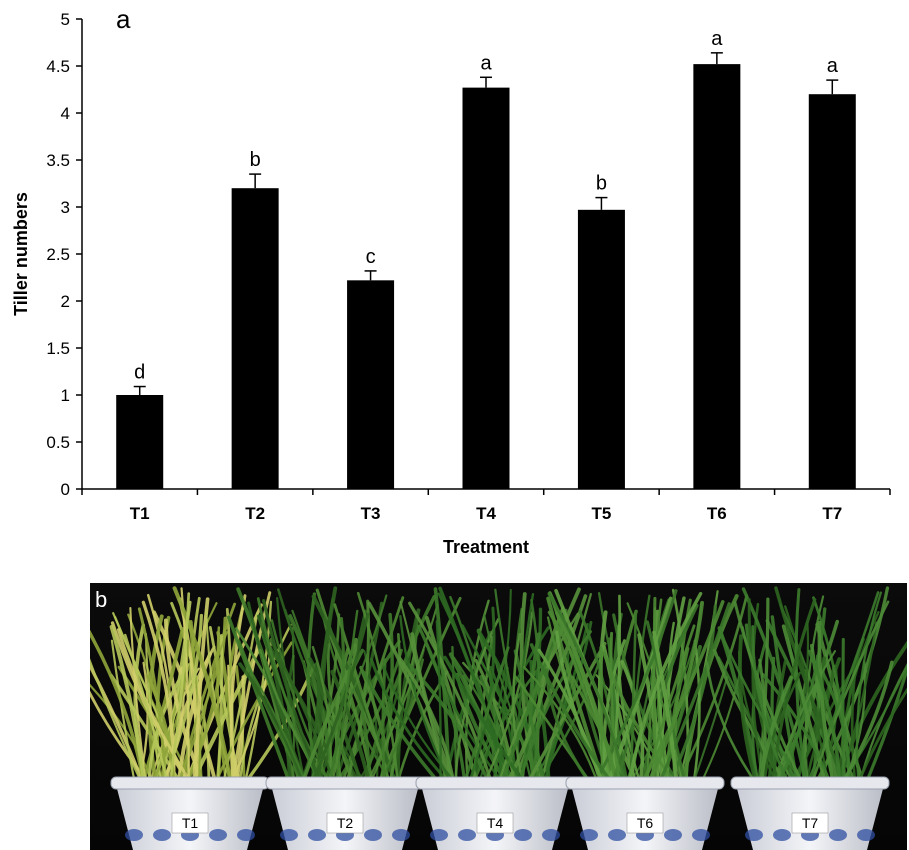 The image size is (909, 850). I want to click on pot-label: T1, so click(190, 823).